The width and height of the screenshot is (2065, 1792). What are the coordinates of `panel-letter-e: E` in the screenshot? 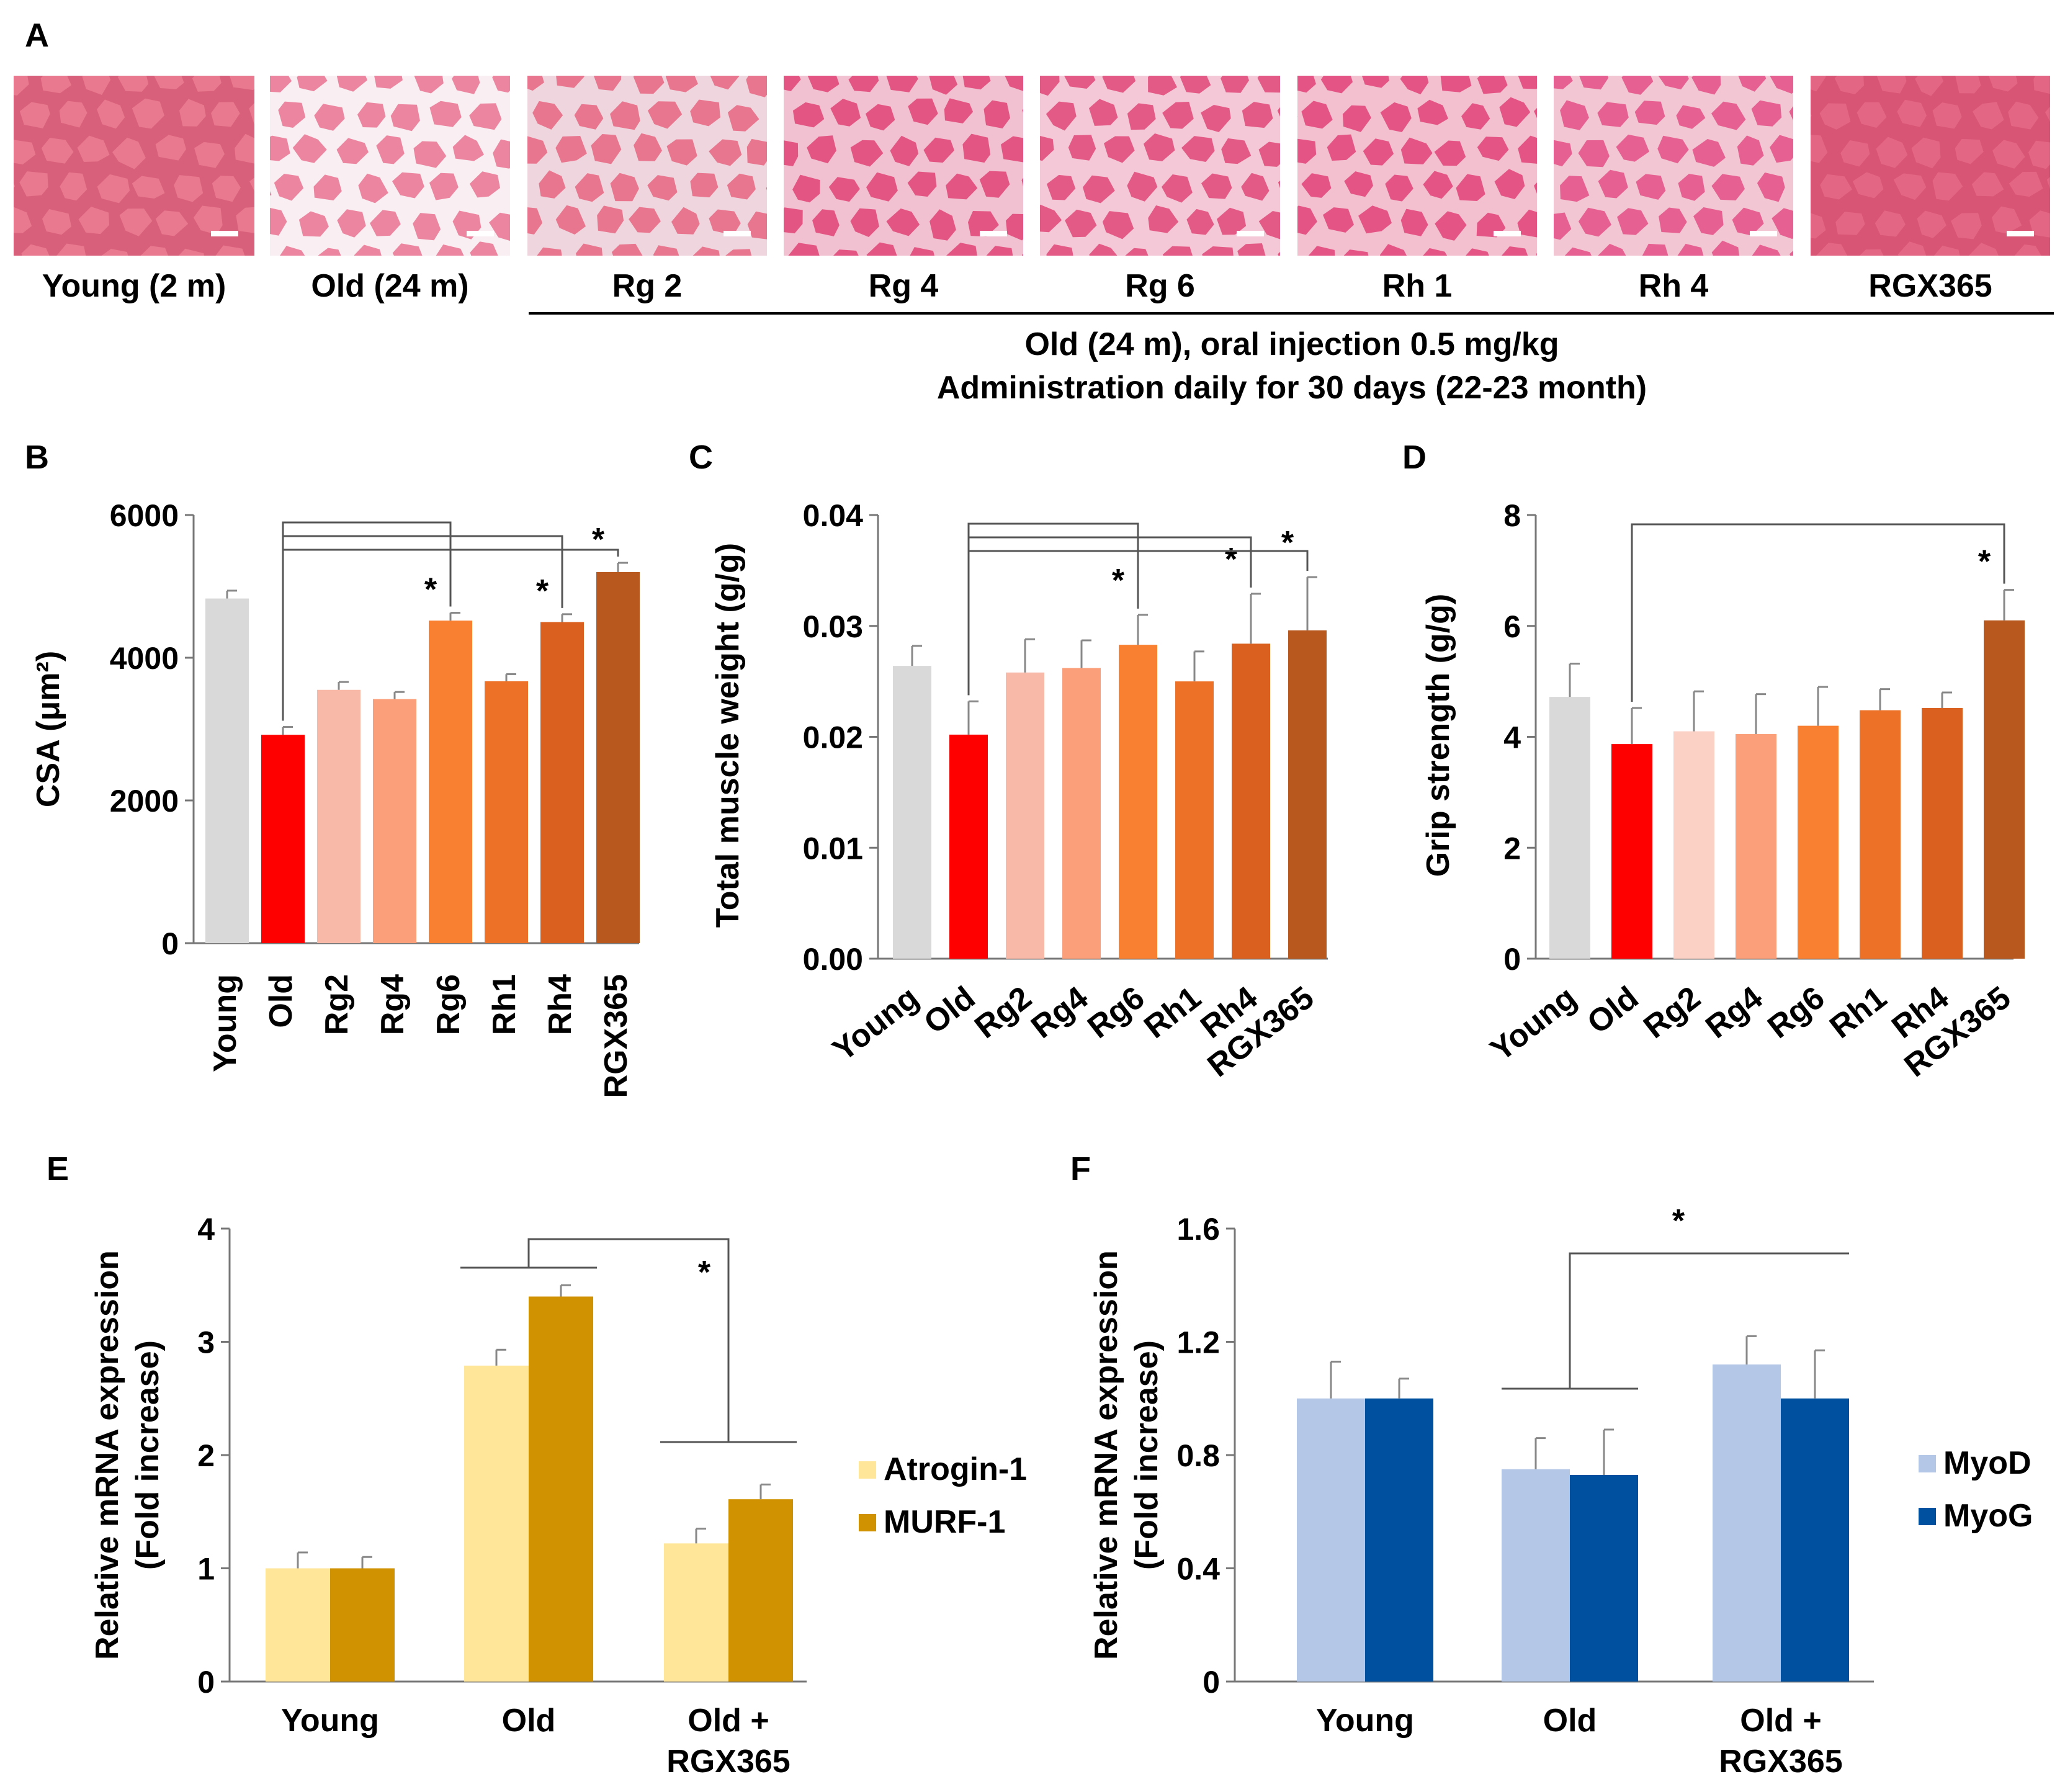 It's located at (58, 1169).